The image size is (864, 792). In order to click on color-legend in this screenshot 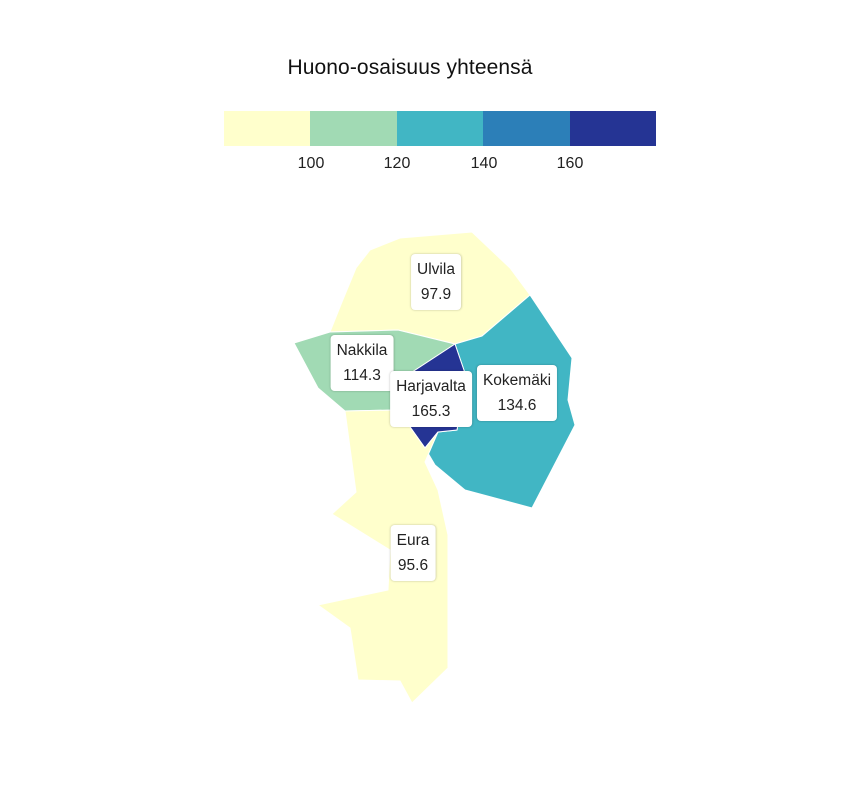, I will do `click(440, 128)`.